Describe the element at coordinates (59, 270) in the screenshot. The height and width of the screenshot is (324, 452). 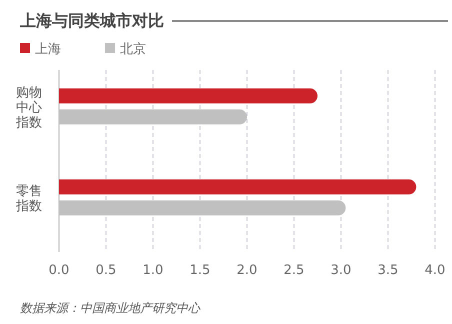
I see `x-tick-label: 0.0` at that location.